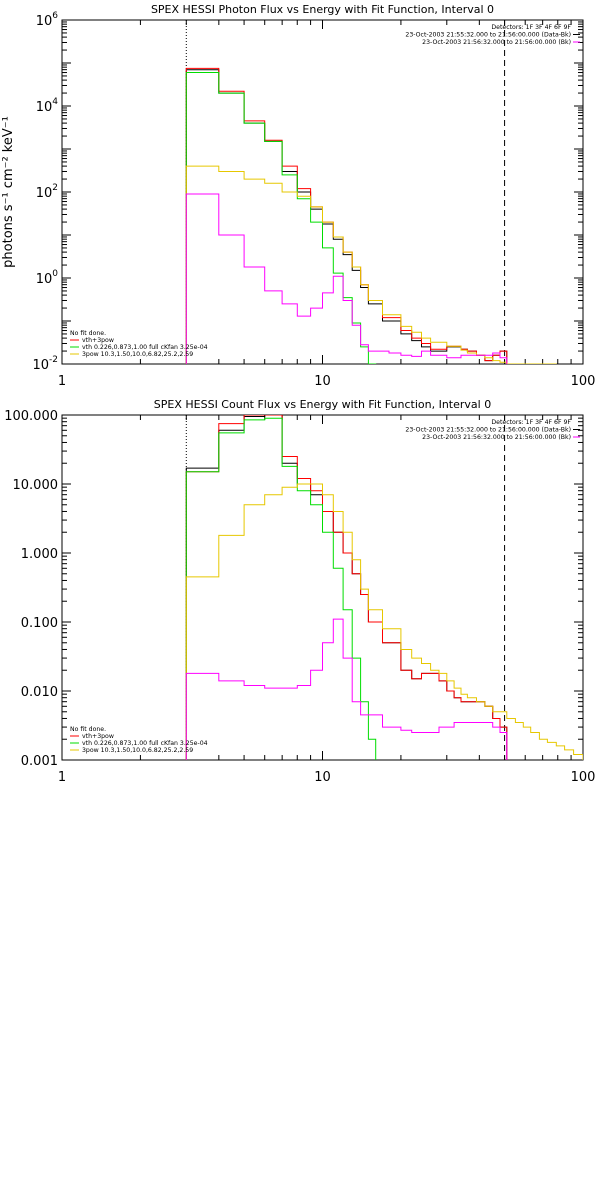 The width and height of the screenshot is (600, 1200). I want to click on y-tick-exponent: 6, so click(55, 16).